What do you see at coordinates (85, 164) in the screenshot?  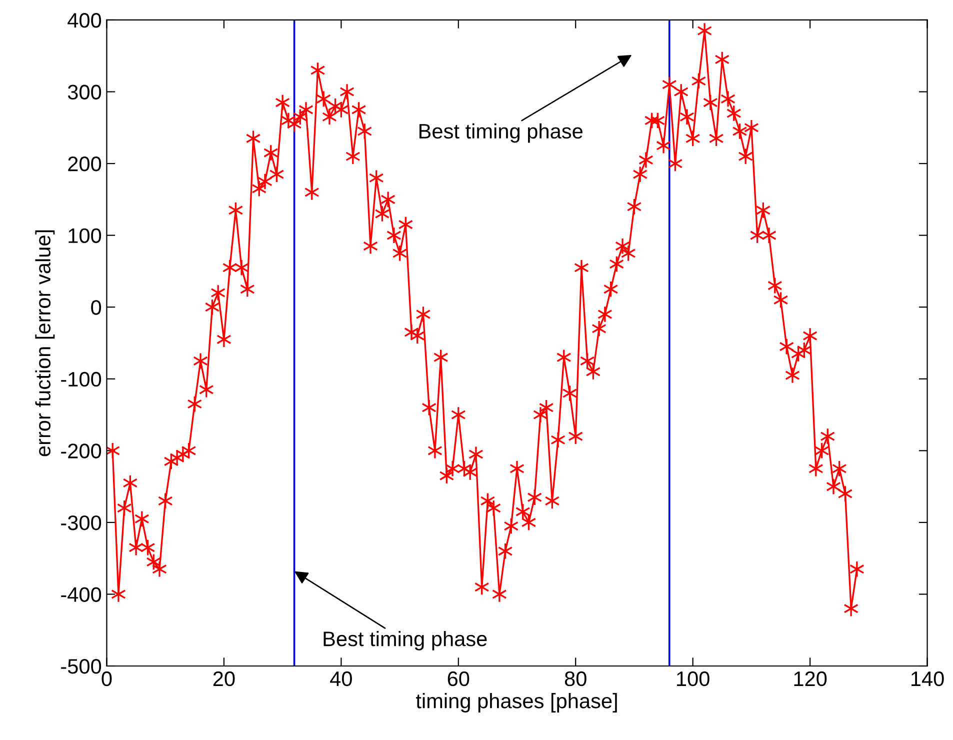 I see `y-tick-label: 200` at bounding box center [85, 164].